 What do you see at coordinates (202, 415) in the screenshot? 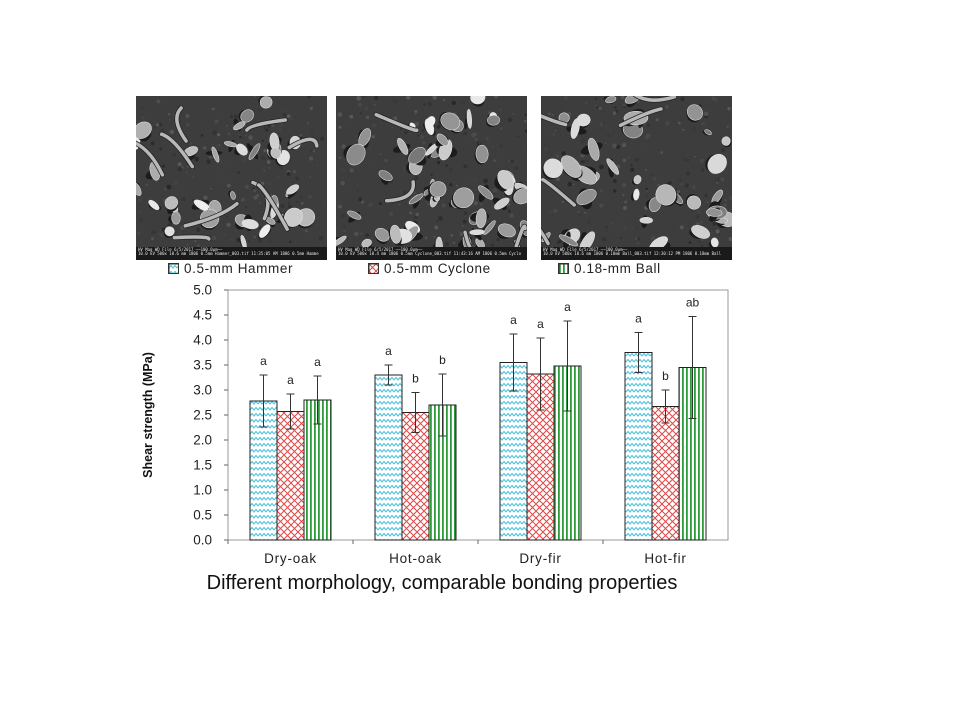
I see `y-tick-label: 2.5` at bounding box center [202, 415].